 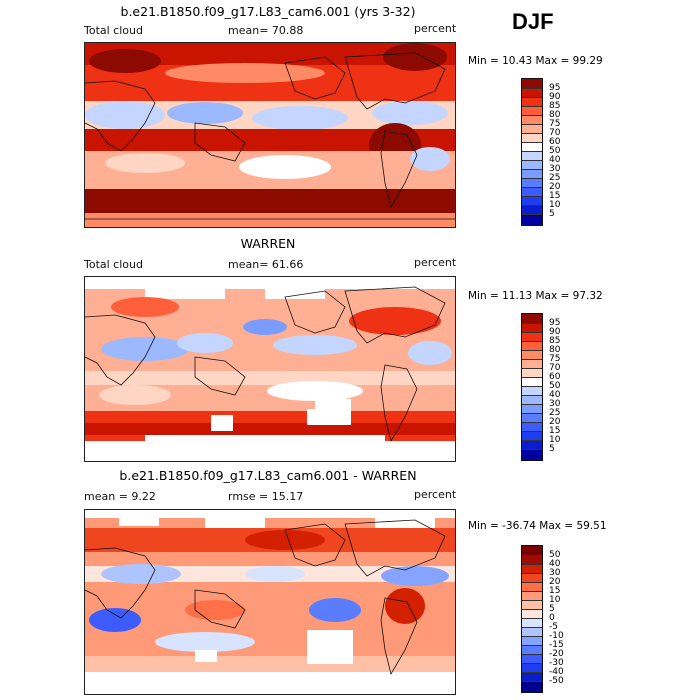 I want to click on p1-ne-high, so click(x=415, y=57).